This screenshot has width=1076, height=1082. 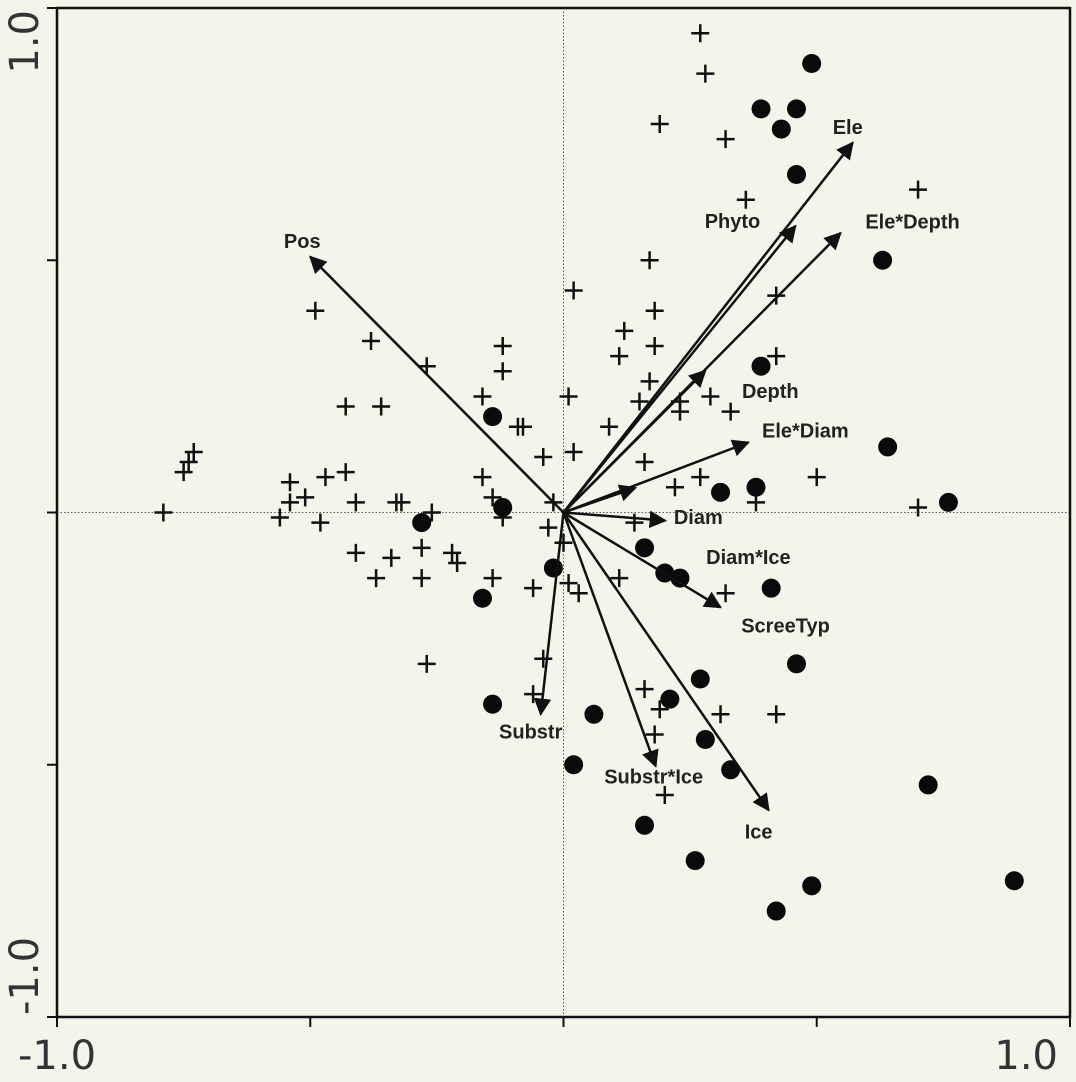 I want to click on arrow-label: Phyto, so click(x=733, y=222).